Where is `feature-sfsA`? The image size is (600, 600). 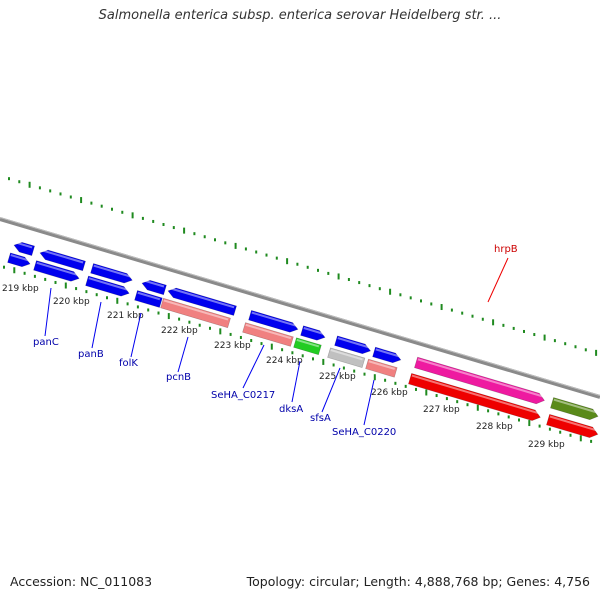
feature-sfsA is located at coordinates (346, 358).